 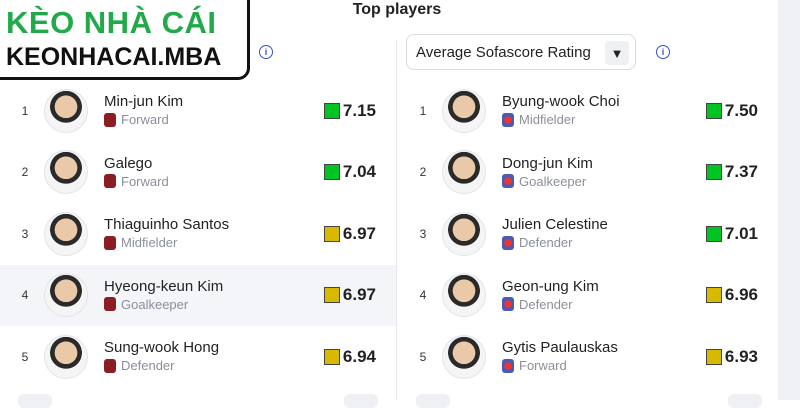 What do you see at coordinates (128, 163) in the screenshot?
I see `player-name: Galego` at bounding box center [128, 163].